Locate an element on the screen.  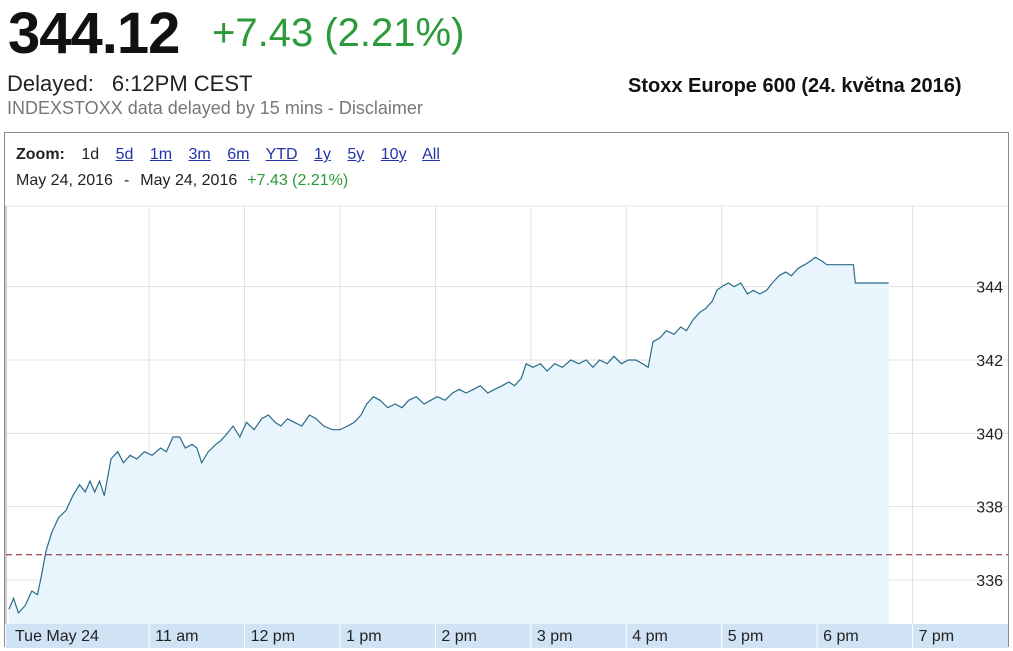
zoom-1y-button: 1y is located at coordinates (322, 154).